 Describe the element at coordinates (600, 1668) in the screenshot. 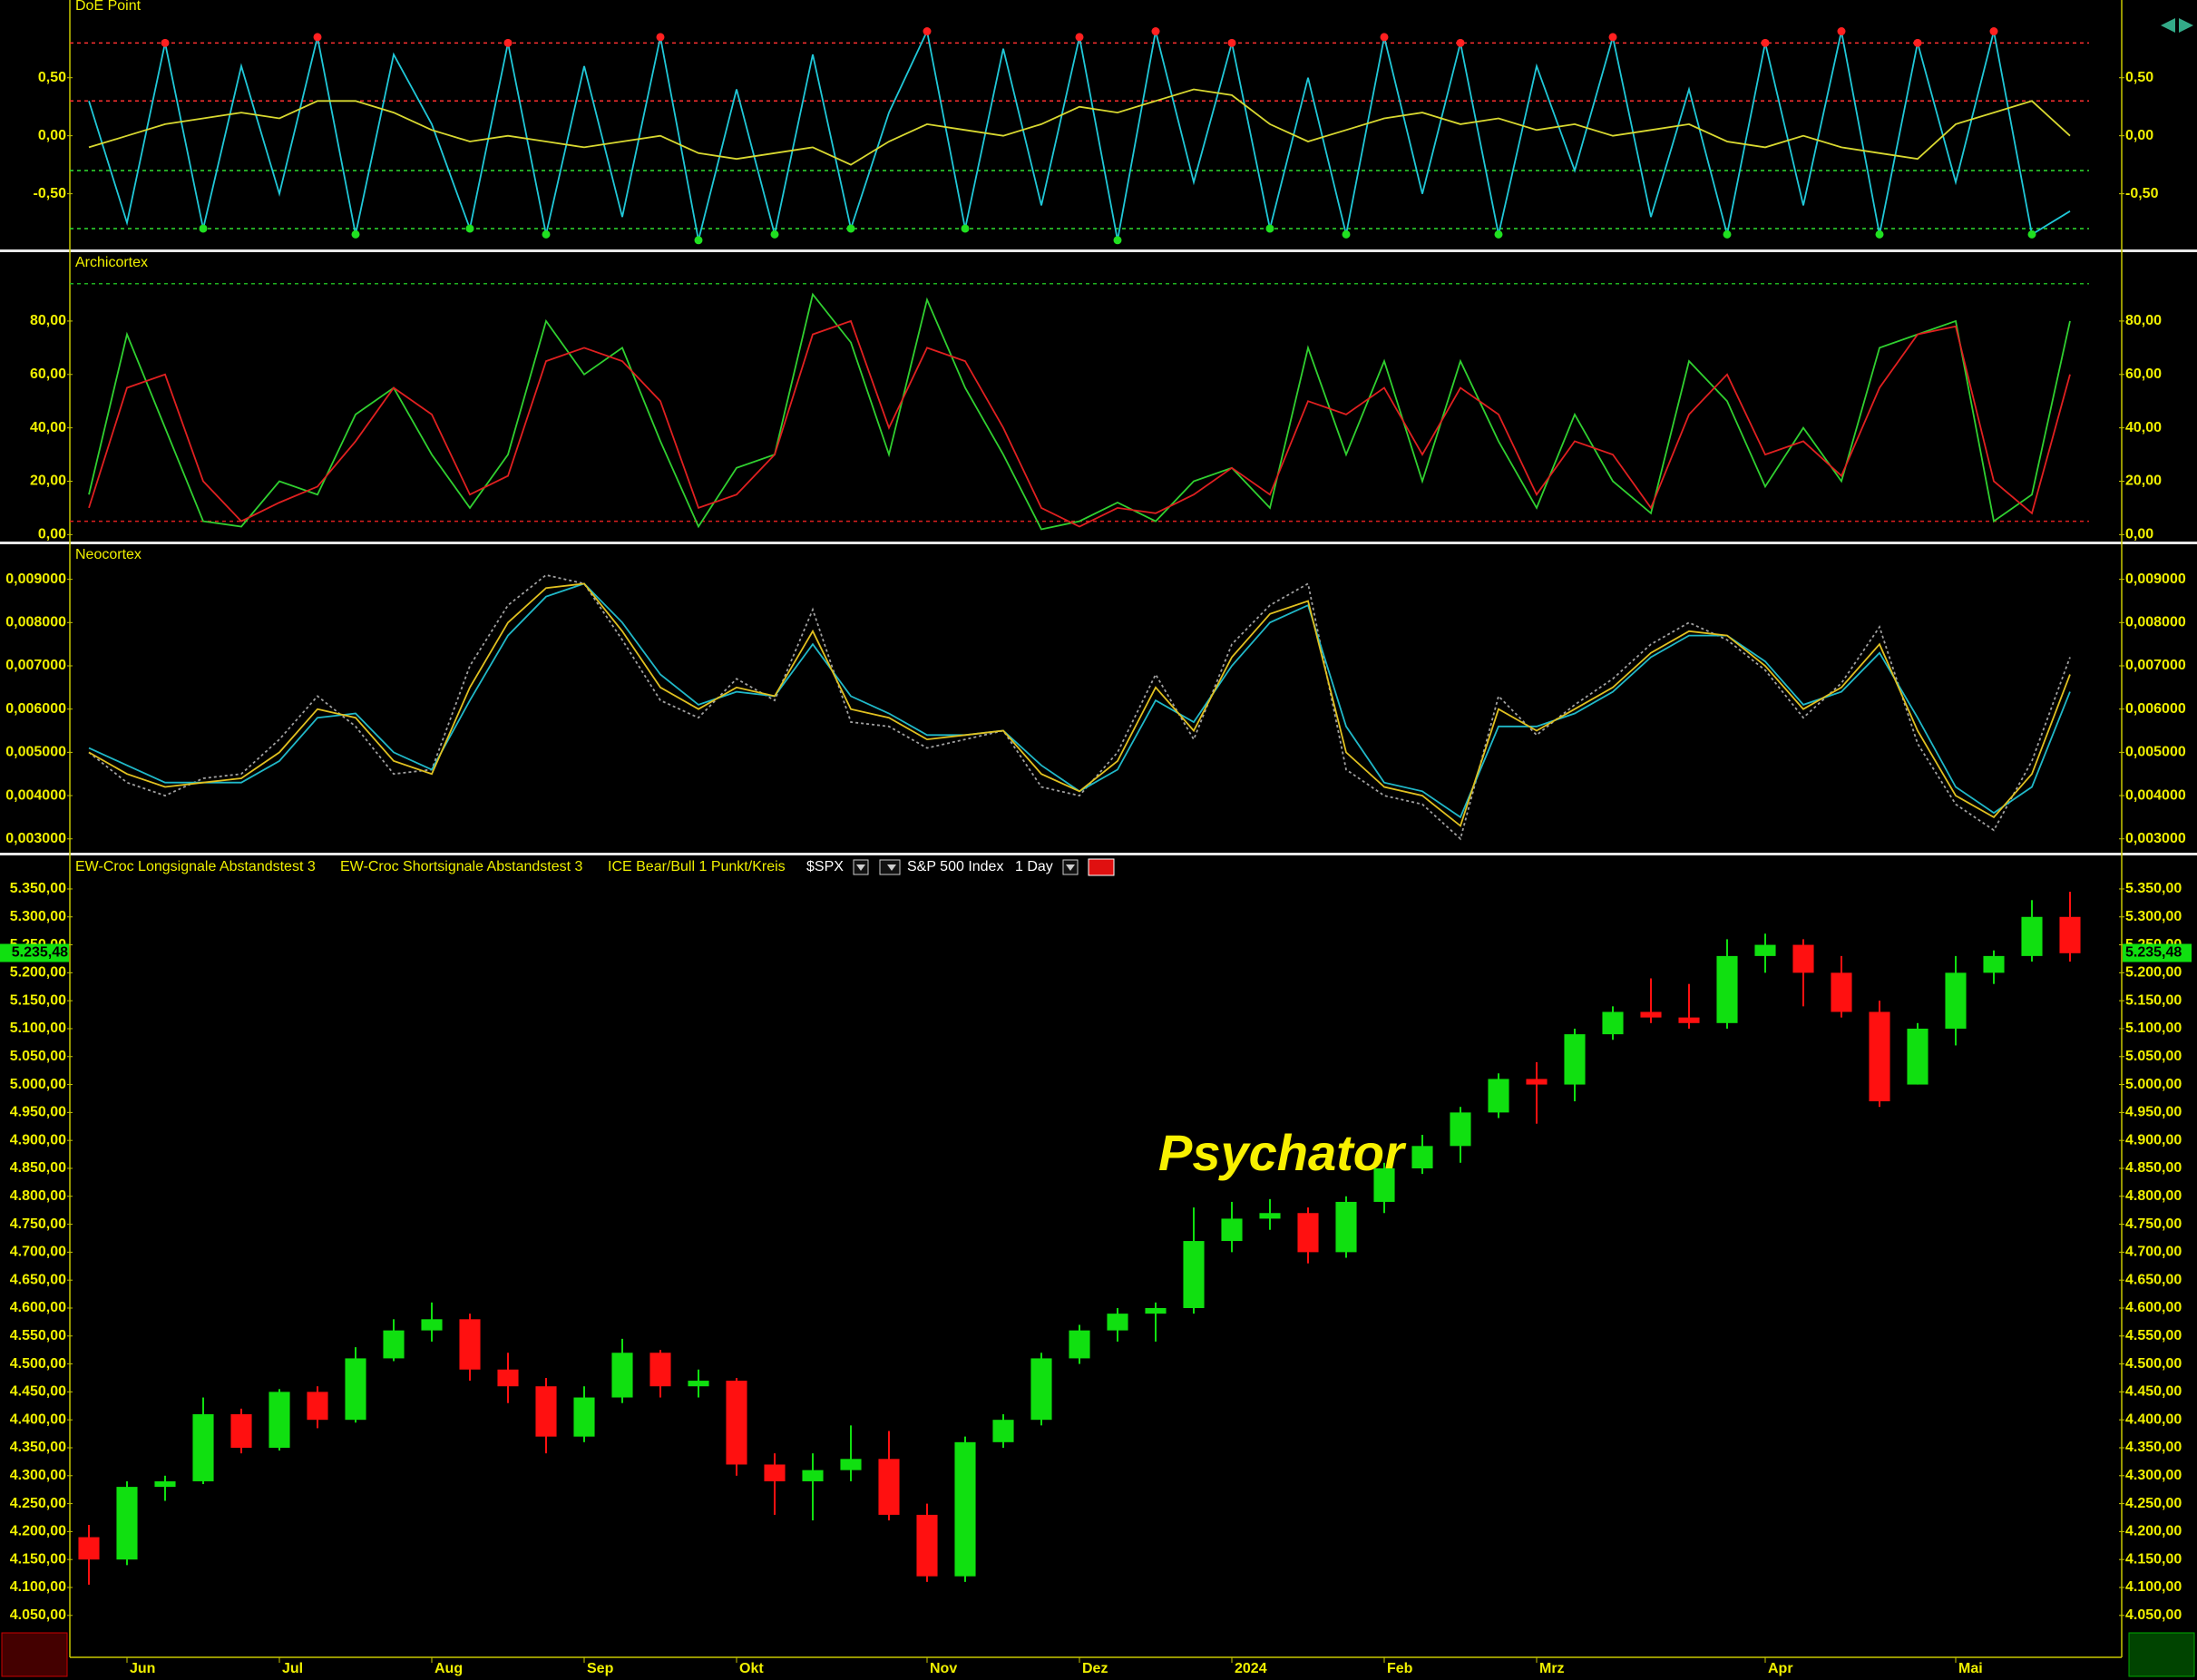

I see `x-tick-label: Sep` at that location.